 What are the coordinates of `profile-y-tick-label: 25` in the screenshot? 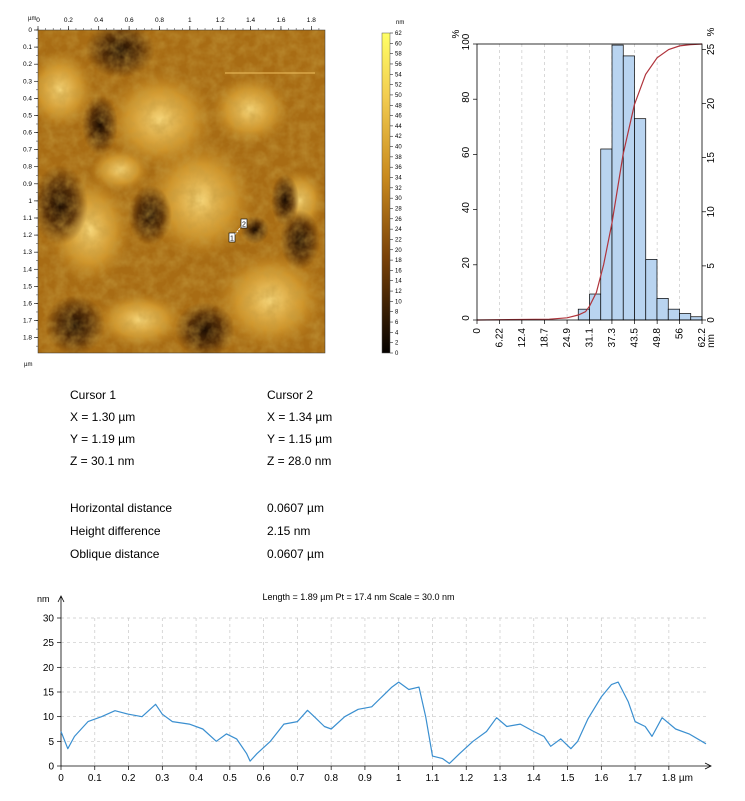 It's located at (49, 643).